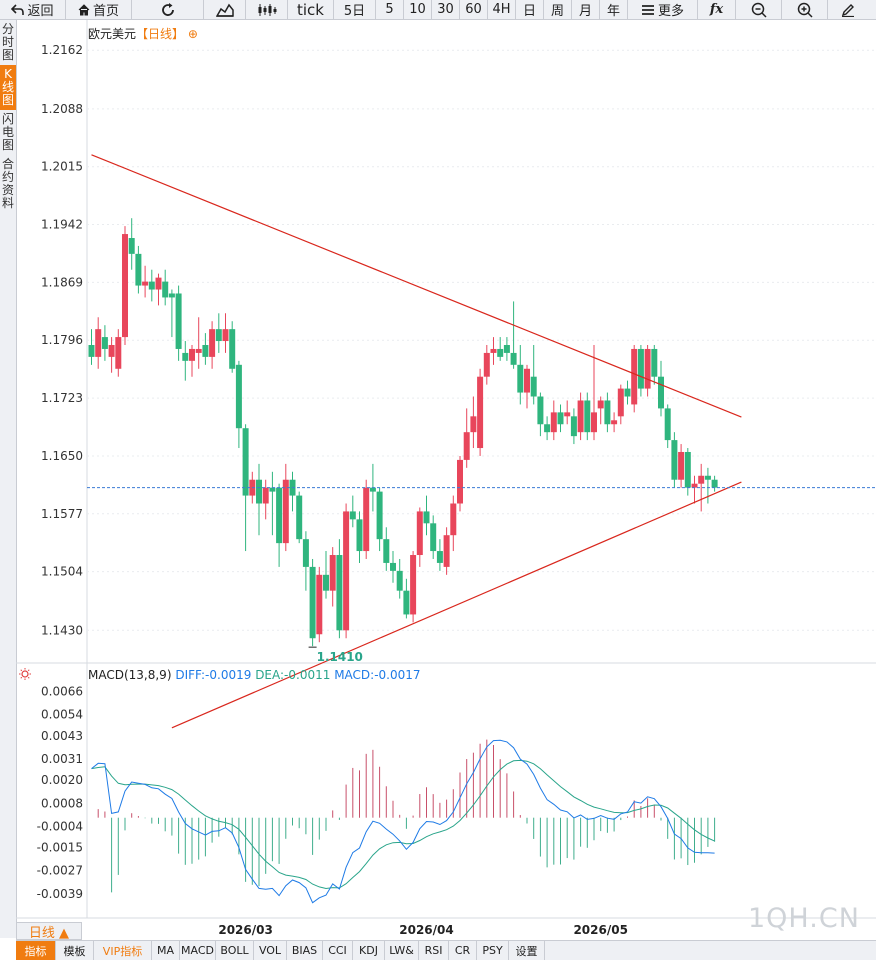  Describe the element at coordinates (62, 759) in the screenshot. I see `macd-tick-label: 0.0031` at that location.